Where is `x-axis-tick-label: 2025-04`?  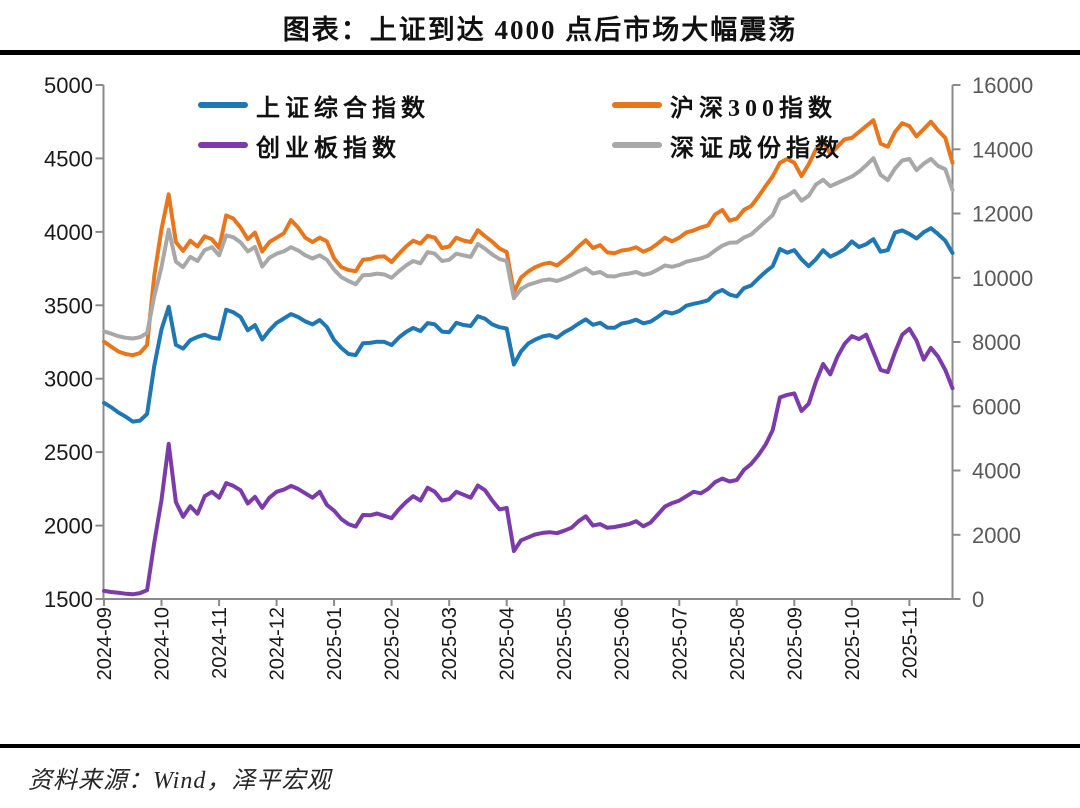
x-axis-tick-label: 2025-04 is located at coordinates (508, 643).